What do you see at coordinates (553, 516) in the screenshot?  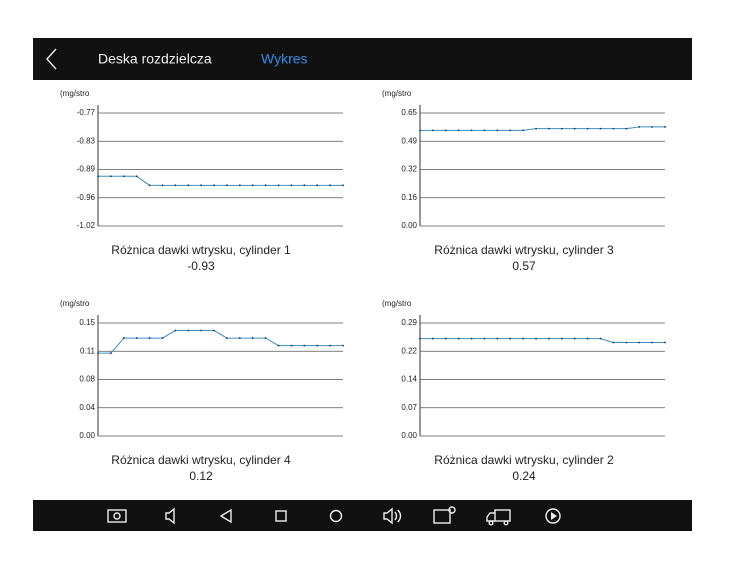 I see `play-button` at bounding box center [553, 516].